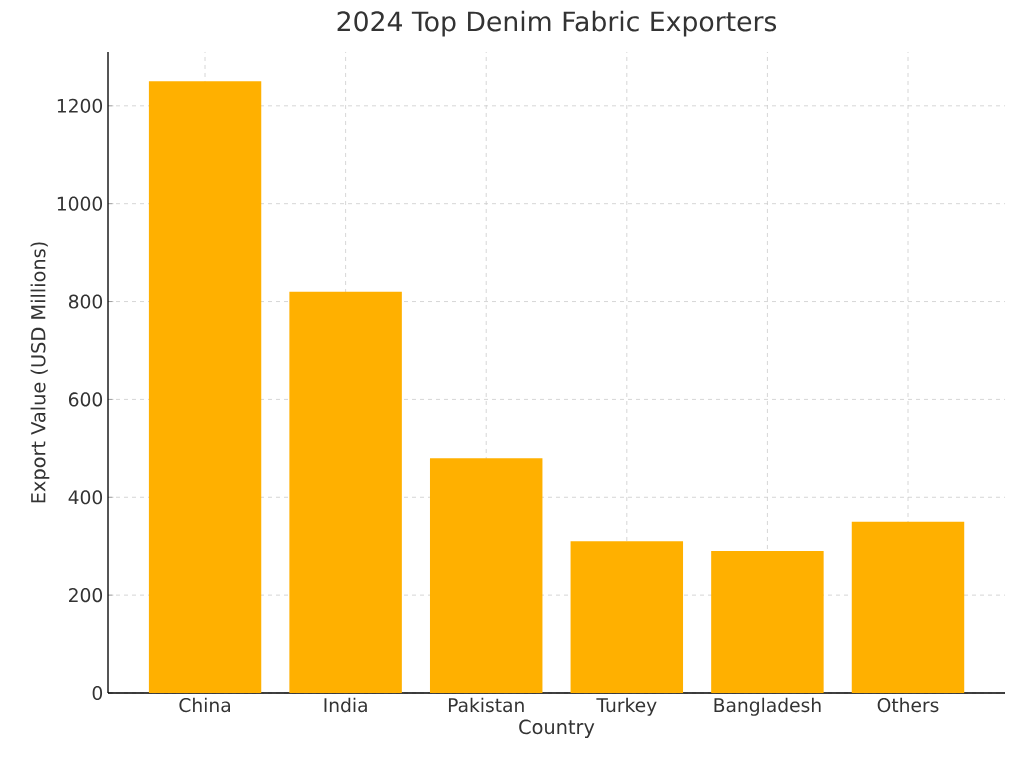 Image resolution: width=1024 pixels, height=768 pixels. I want to click on y-tick-label: 800, so click(85, 301).